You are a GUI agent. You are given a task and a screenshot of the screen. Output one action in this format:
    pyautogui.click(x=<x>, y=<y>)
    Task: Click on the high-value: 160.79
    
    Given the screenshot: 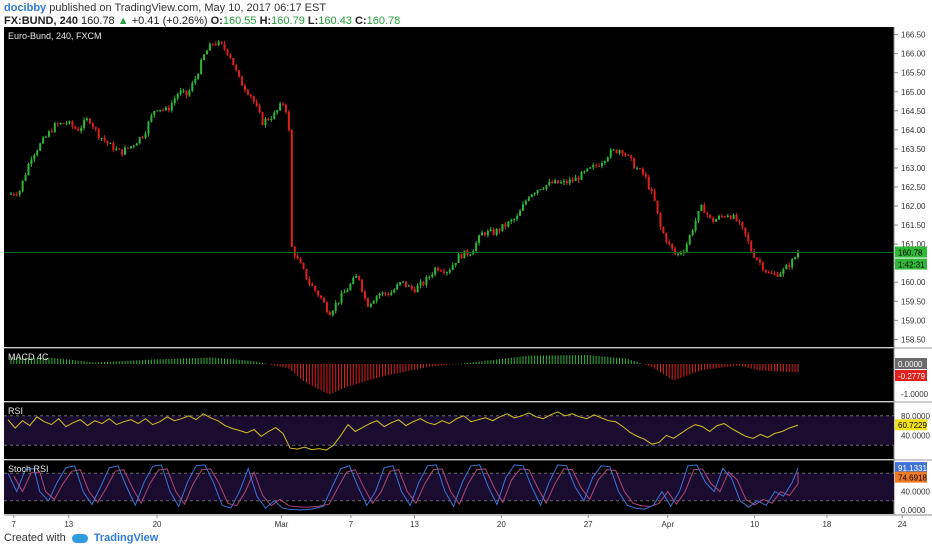 What is the action you would take?
    pyautogui.click(x=288, y=21)
    